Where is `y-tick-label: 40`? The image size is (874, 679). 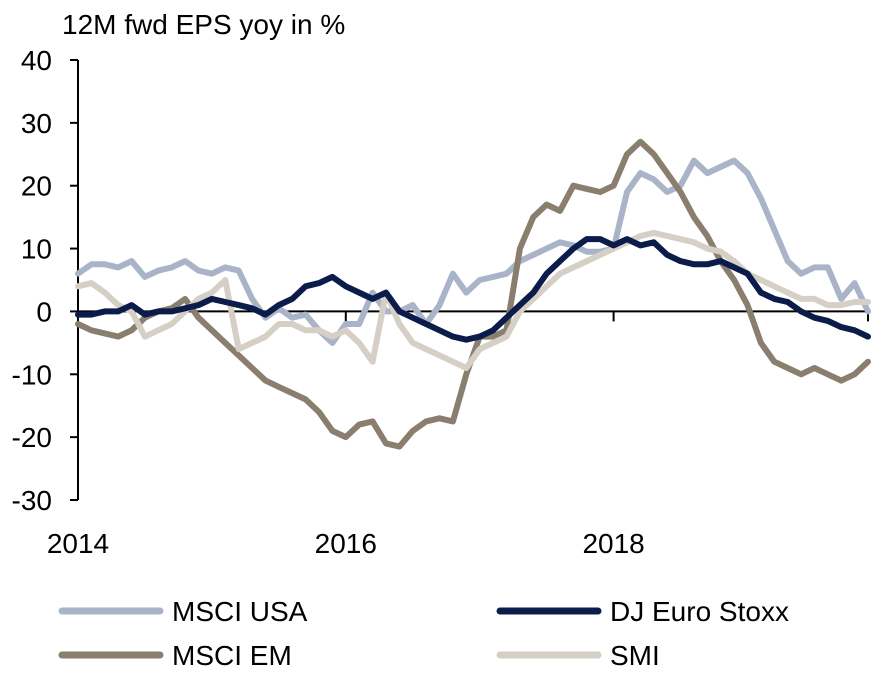
y-tick-label: 40 is located at coordinates (36, 60).